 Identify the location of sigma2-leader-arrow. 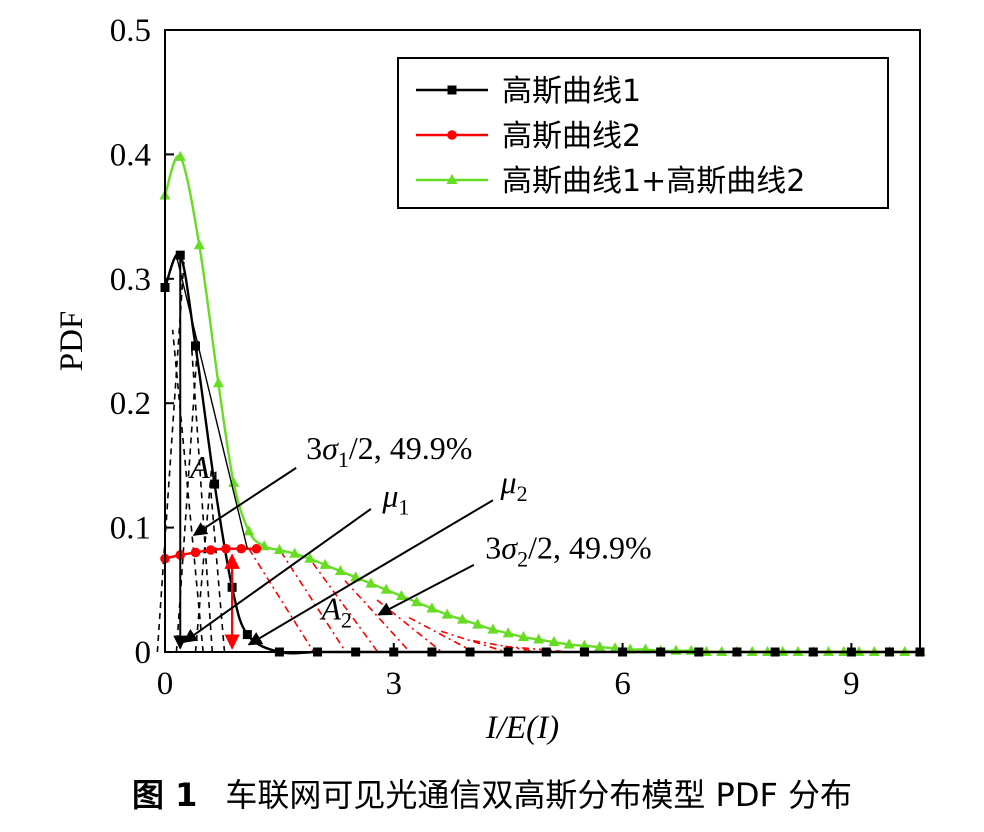
(426, 590).